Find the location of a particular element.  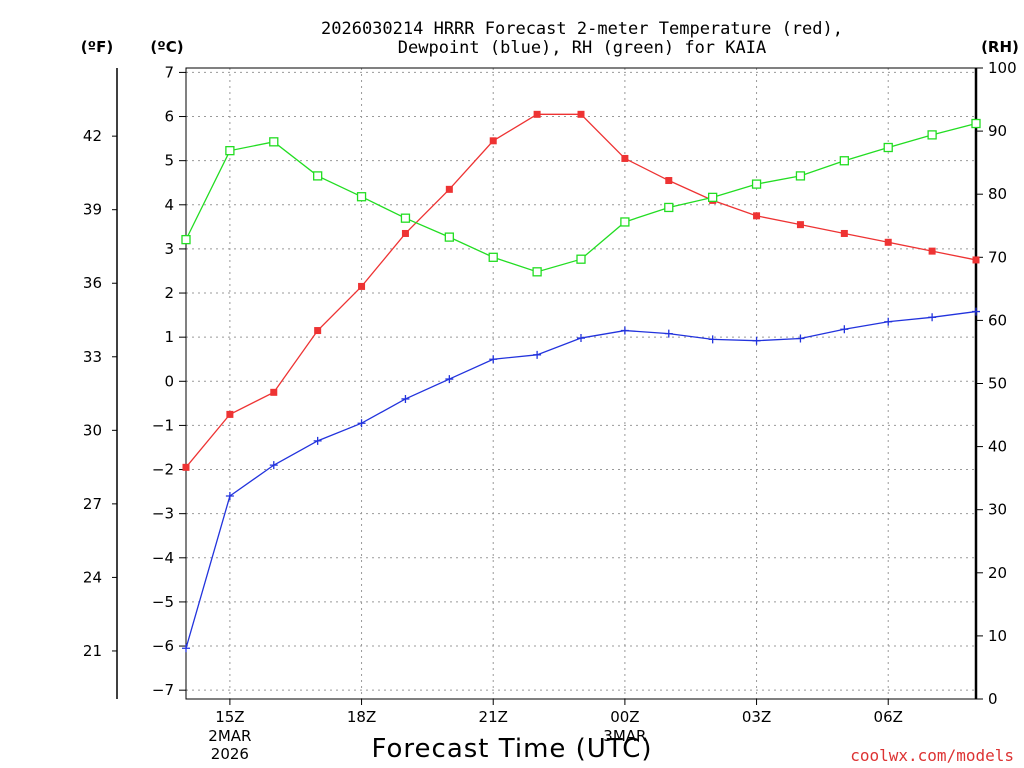

celsius-tick-label: −7 is located at coordinates (163, 690).